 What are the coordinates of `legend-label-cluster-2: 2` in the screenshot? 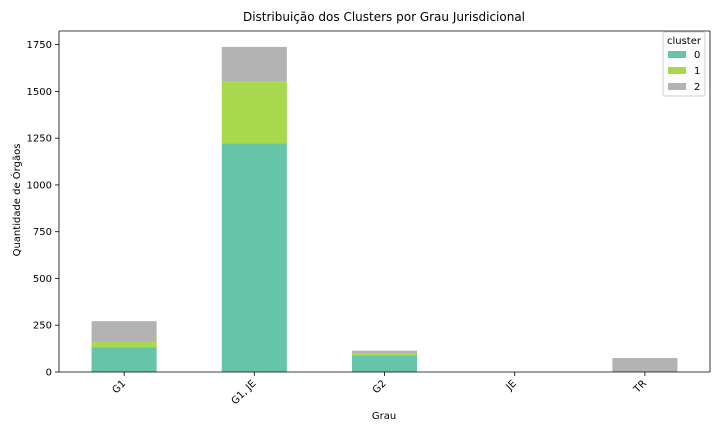 It's located at (697, 87).